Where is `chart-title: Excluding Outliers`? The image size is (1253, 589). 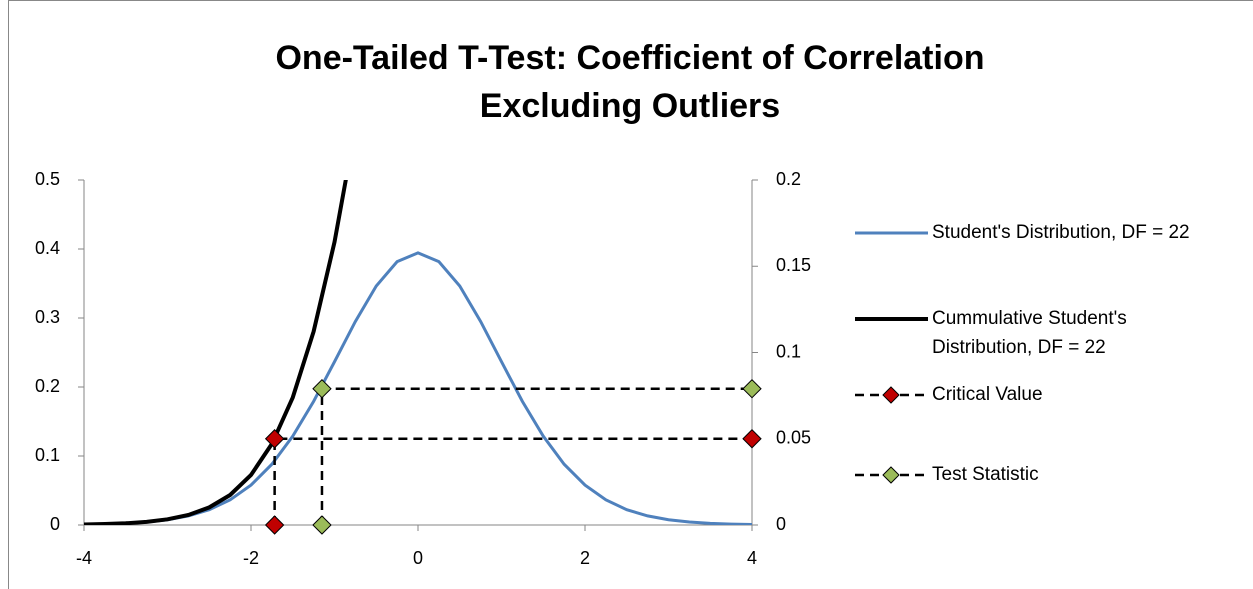 chart-title: Excluding Outliers is located at coordinates (630, 106).